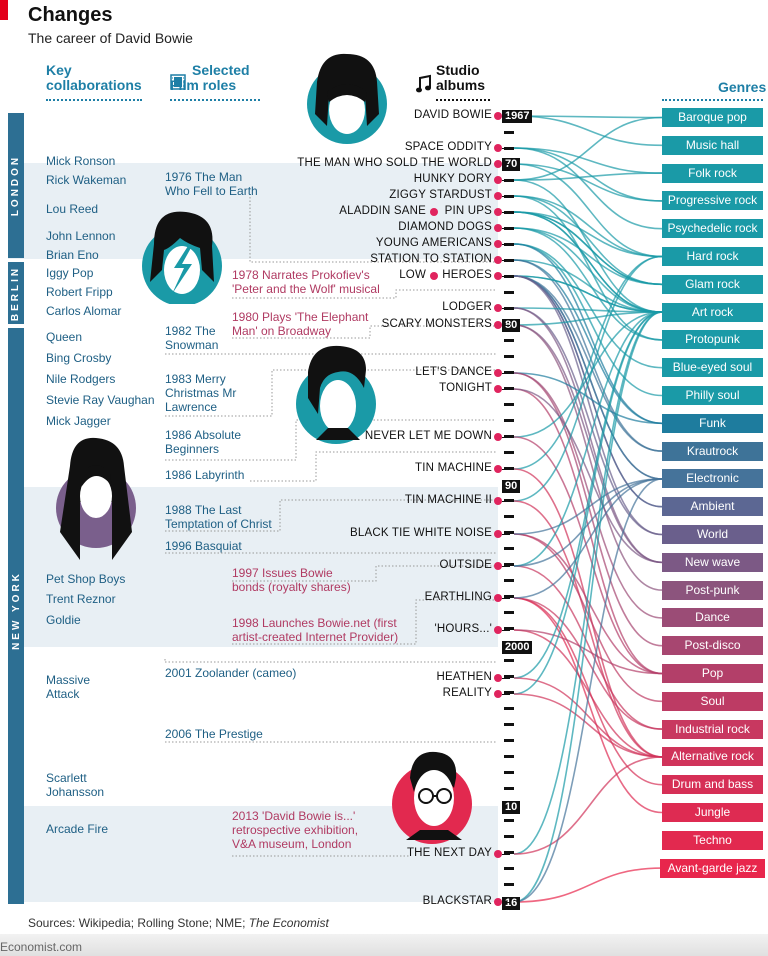 Image resolution: width=768 pixels, height=956 pixels. What do you see at coordinates (712, 646) in the screenshot?
I see `genre-post-disco: Post-disco` at bounding box center [712, 646].